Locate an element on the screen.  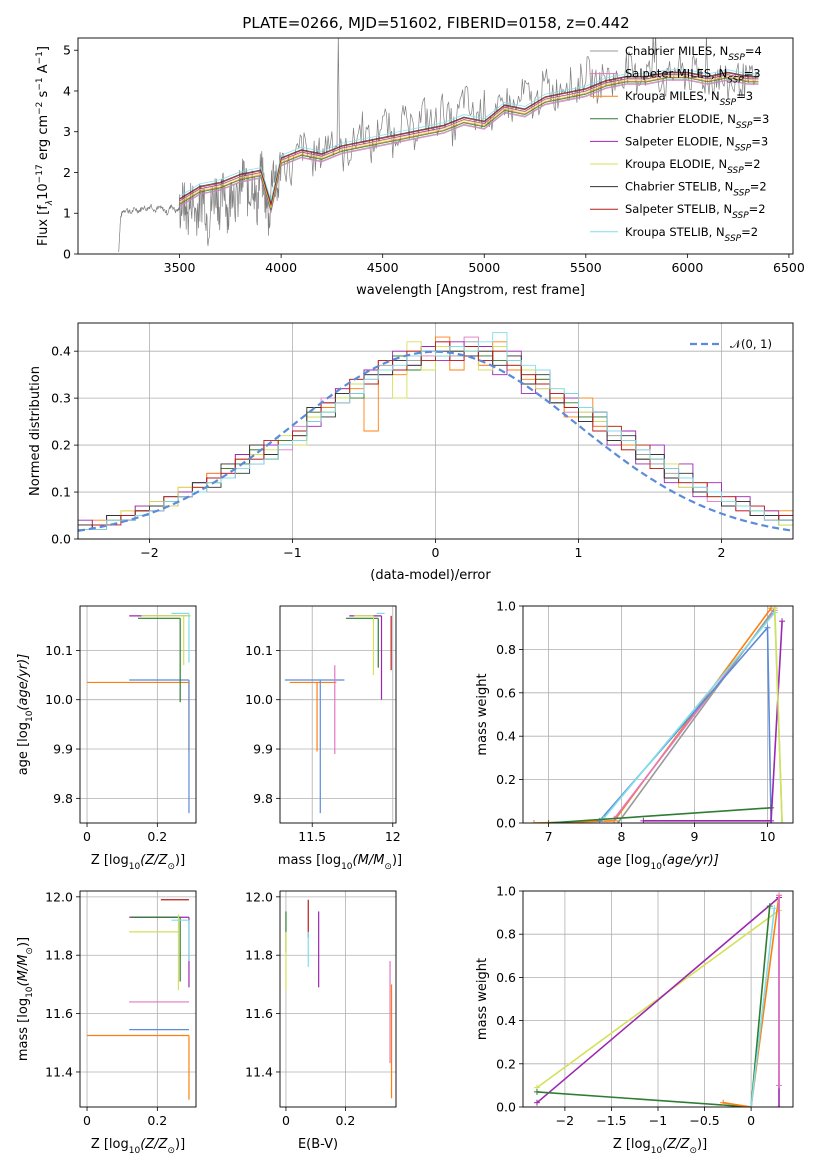
y-tick-label: 0 is located at coordinates (67, 254).